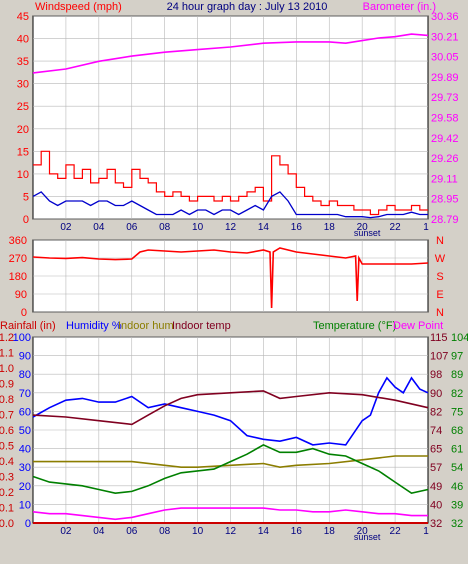  I want to click on windspeed-tick-label: 0, so click(26, 220).